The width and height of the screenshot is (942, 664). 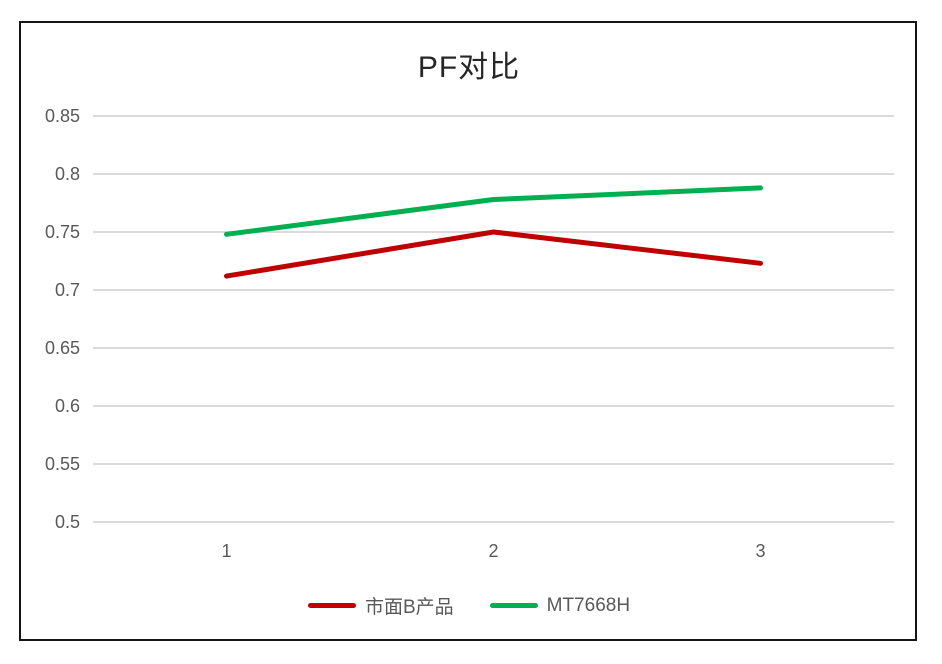 I want to click on y-tick-label: 0.7, so click(x=67, y=290).